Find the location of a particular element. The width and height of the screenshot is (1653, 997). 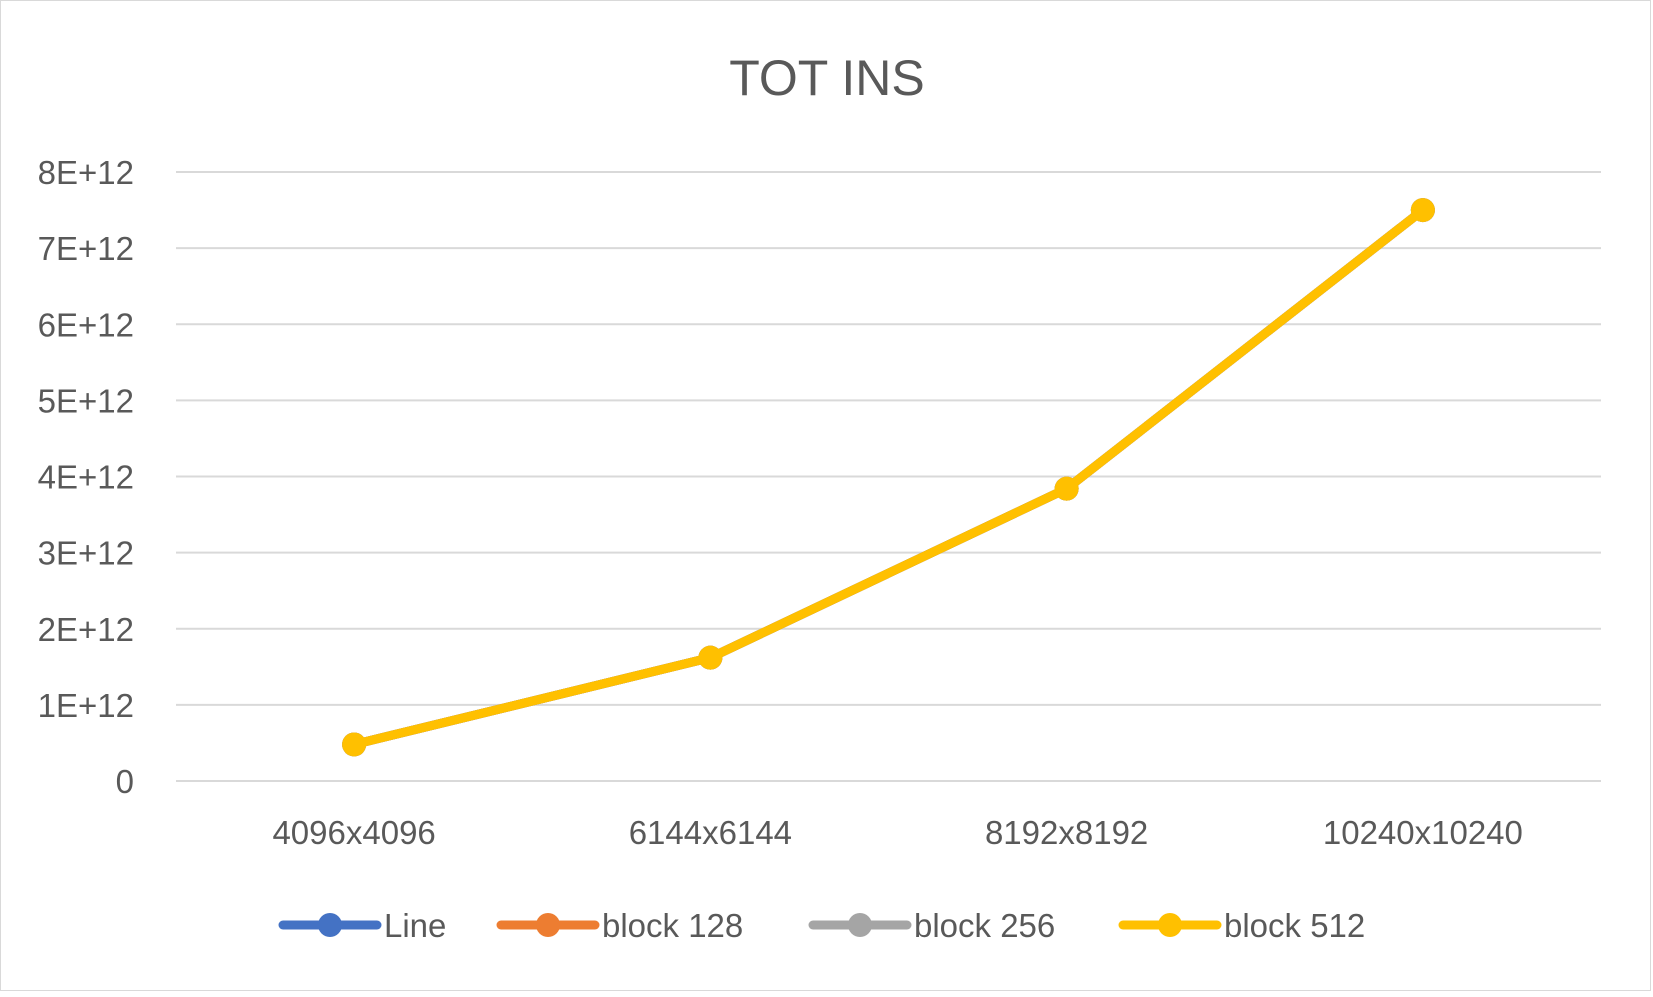

y-tick-label: 8E+12 is located at coordinates (86, 172).